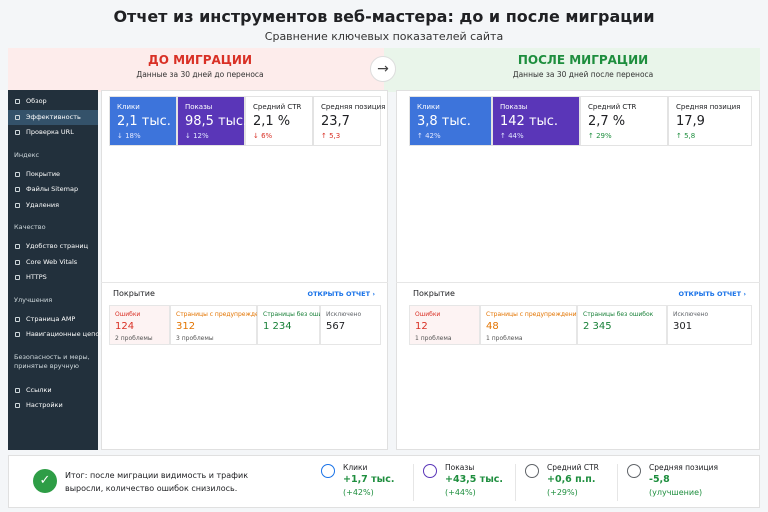 This screenshot has width=768, height=512. I want to click on coverage-cell: Ошибки 12 1 проблема, so click(444, 325).